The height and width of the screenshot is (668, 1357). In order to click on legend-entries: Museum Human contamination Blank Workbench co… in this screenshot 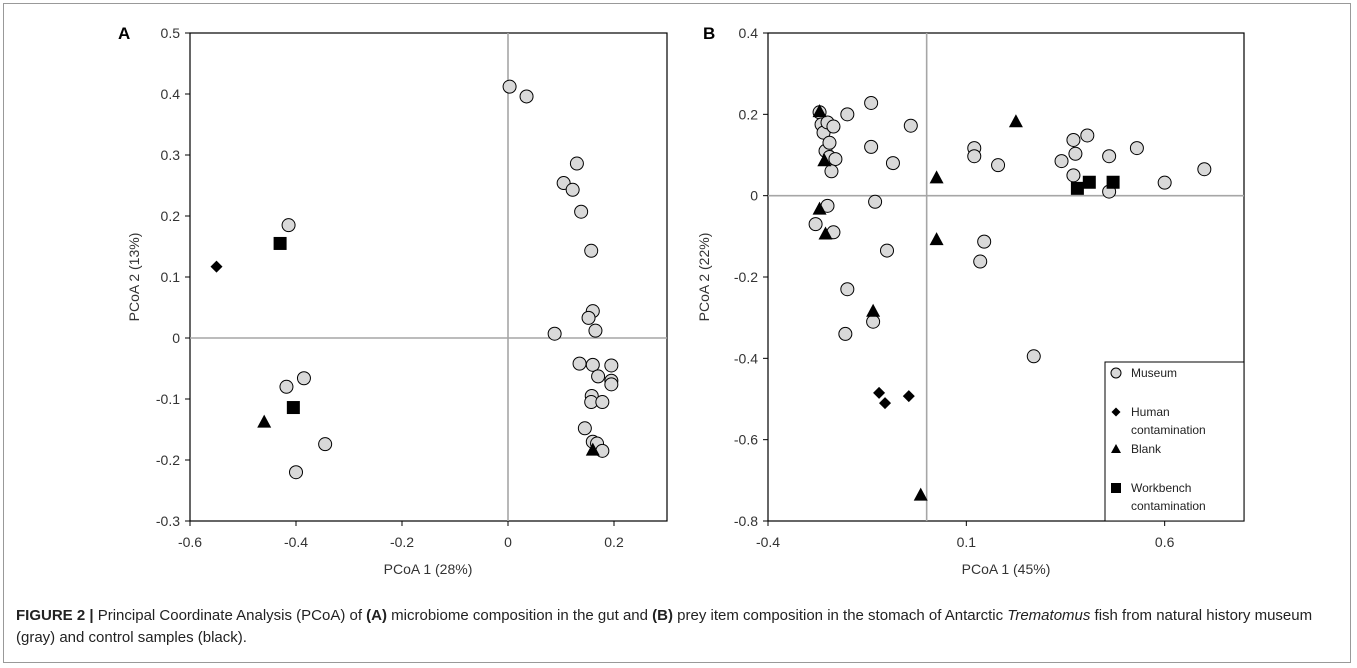, I will do `click(1158, 439)`.